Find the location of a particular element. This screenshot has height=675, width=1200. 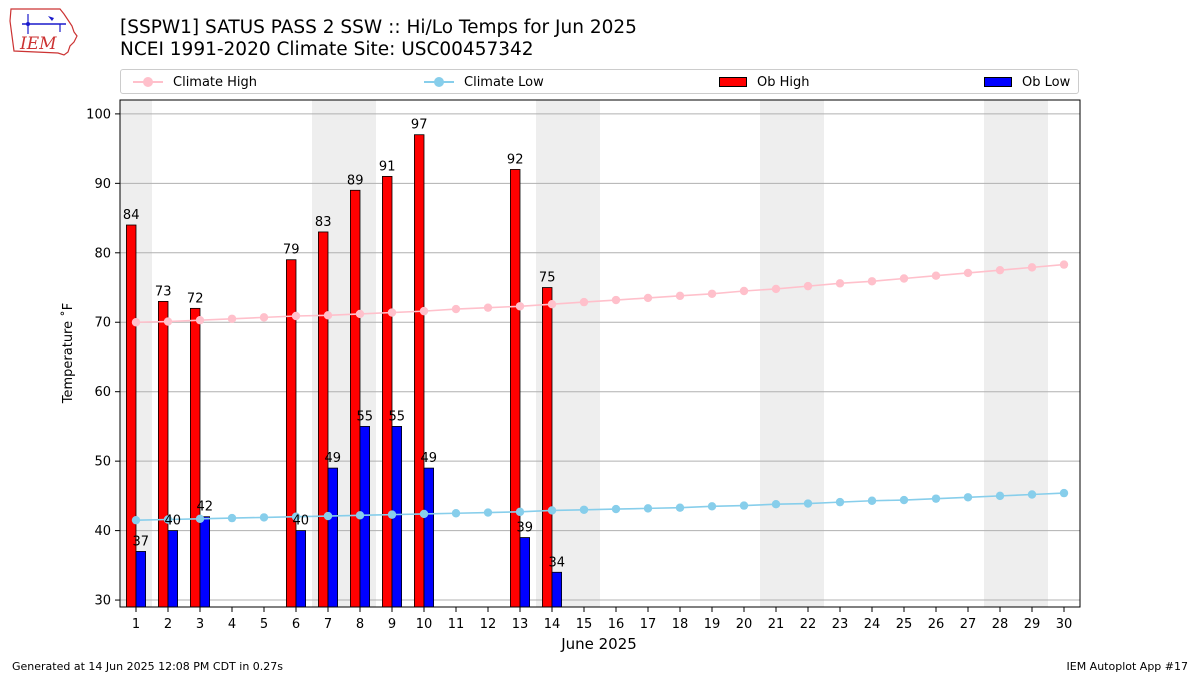

y-tick-label: 30 is located at coordinates (102, 601).